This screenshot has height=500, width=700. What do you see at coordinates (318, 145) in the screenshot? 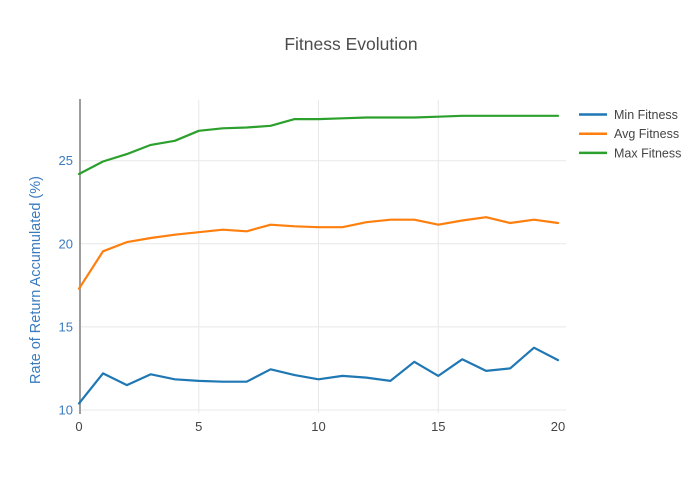
I see `series-line-max-fitness` at bounding box center [318, 145].